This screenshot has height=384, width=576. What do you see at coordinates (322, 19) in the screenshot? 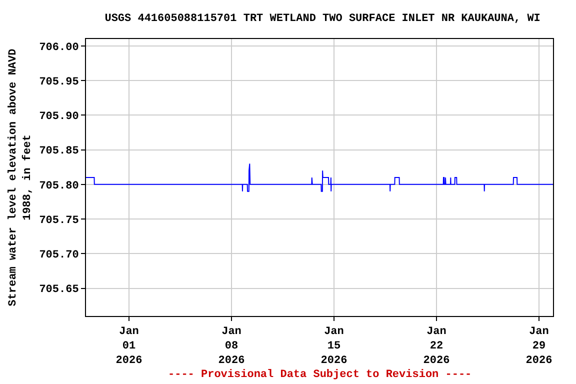
I see `chart-title: USGS 441605088115701 TRT WETLAND TWO SURFACE INLET NR KAUKAUNA, WI` at bounding box center [322, 19].